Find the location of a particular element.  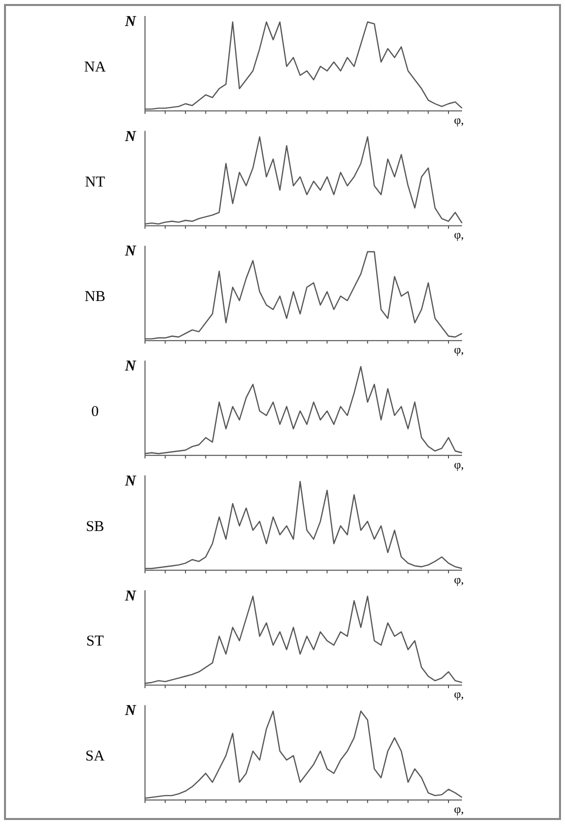

text: ST is located at coordinates (95, 642).